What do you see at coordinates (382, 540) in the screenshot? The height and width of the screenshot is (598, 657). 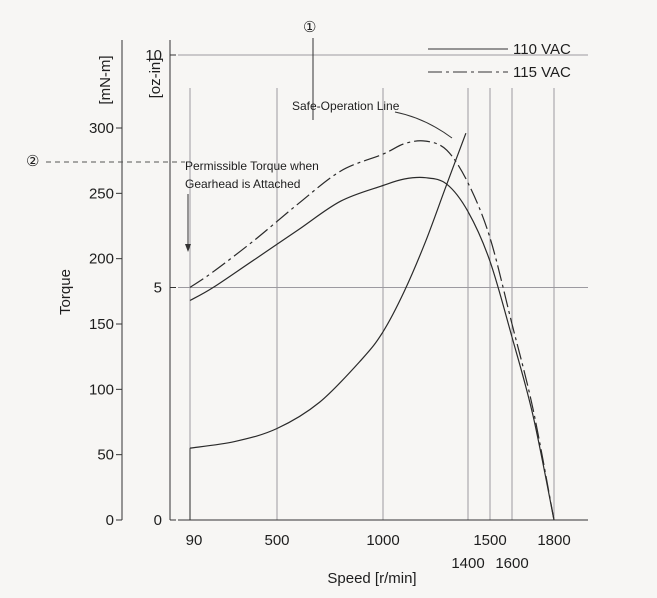 I see `x-axis-tick-label: 1000` at bounding box center [382, 540].